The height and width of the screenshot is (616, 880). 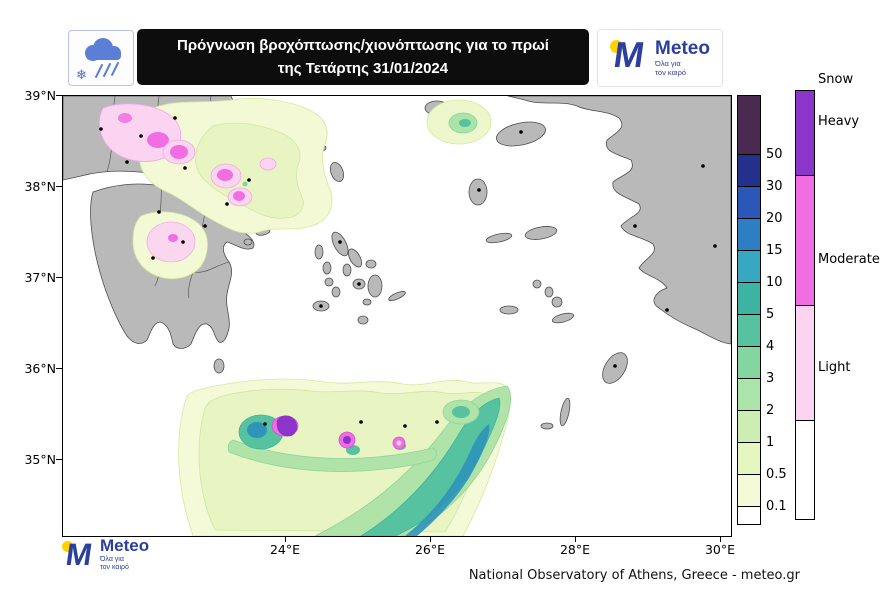 I want to click on rain-snow-cloud-icon: ❄, so click(x=98, y=60).